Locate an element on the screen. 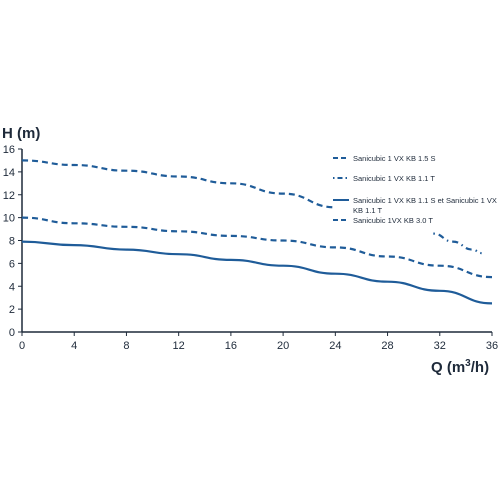 This screenshot has width=500, height=500. legend-label-1: Sanicubic 1 VX KB 1.5 S is located at coordinates (394, 158).